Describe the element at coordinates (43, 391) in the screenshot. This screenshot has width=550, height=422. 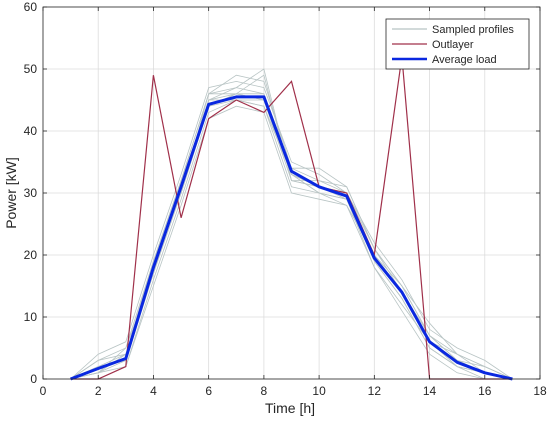
I see `x-tick-label: 0` at that location.